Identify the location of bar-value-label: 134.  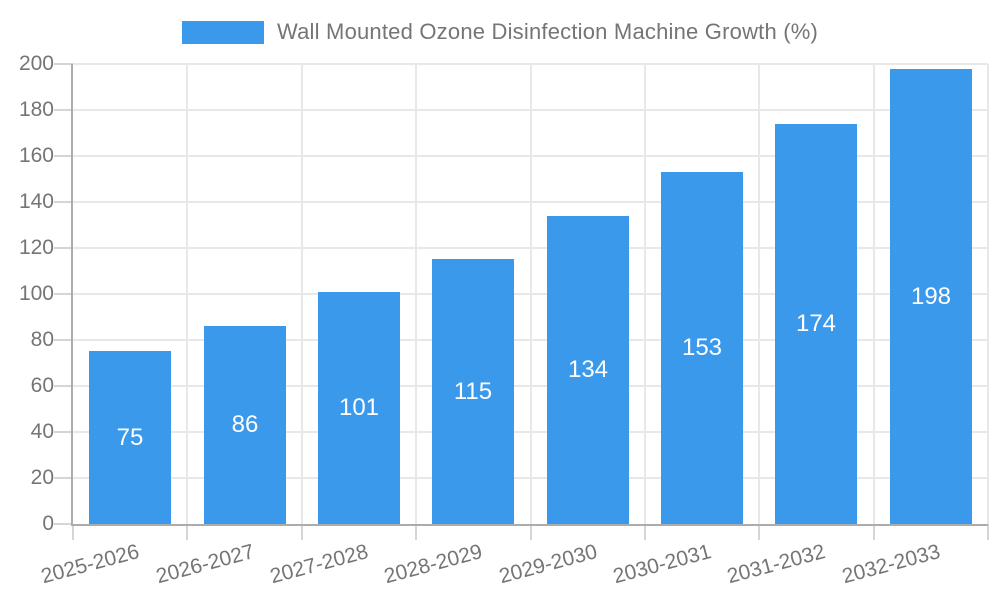
(588, 369).